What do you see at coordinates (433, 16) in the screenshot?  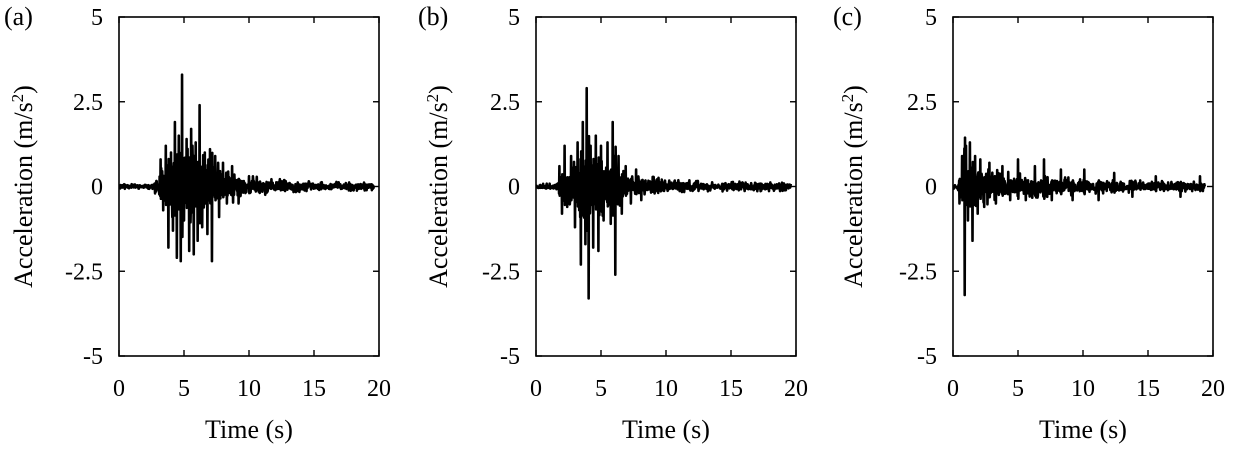 I see `panel-label: (b)` at bounding box center [433, 16].